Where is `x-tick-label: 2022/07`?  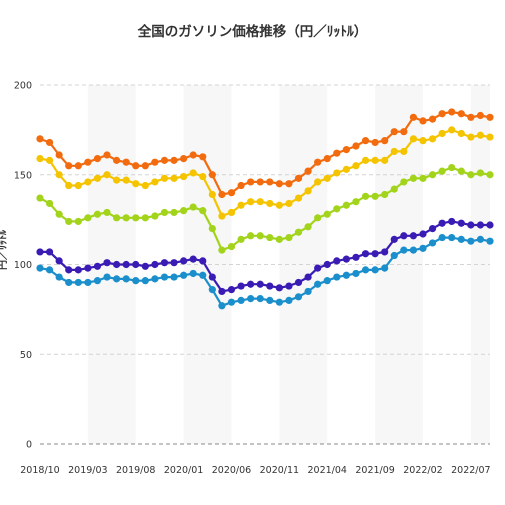
x-tick-label: 2022/07 is located at coordinates (470, 470).